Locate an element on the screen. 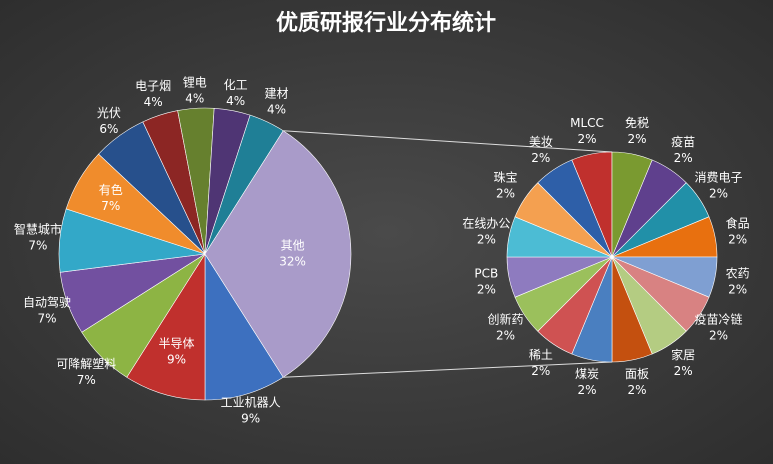 The width and height of the screenshot is (773, 464). slice-label: 食品 is located at coordinates (738, 223).